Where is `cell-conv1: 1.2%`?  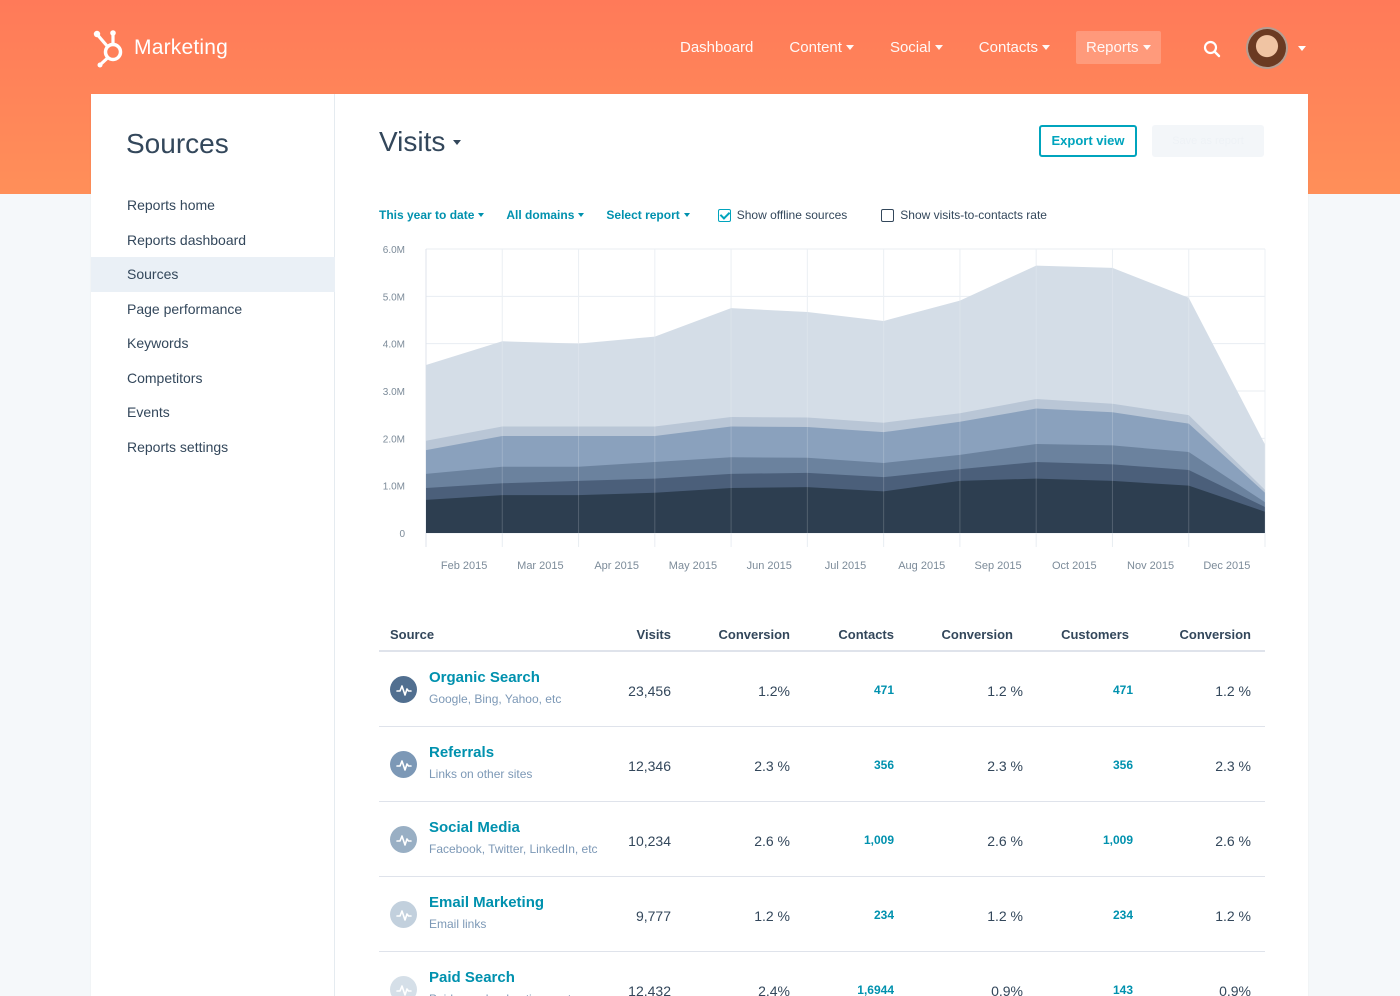 cell-conv1: 1.2% is located at coordinates (774, 691).